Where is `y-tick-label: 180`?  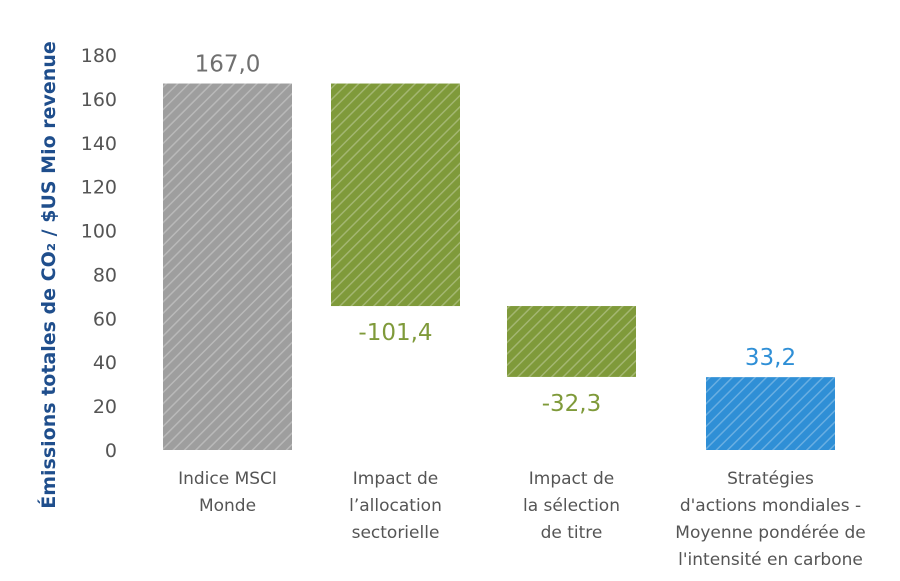
y-tick-label: 180 is located at coordinates (99, 56).